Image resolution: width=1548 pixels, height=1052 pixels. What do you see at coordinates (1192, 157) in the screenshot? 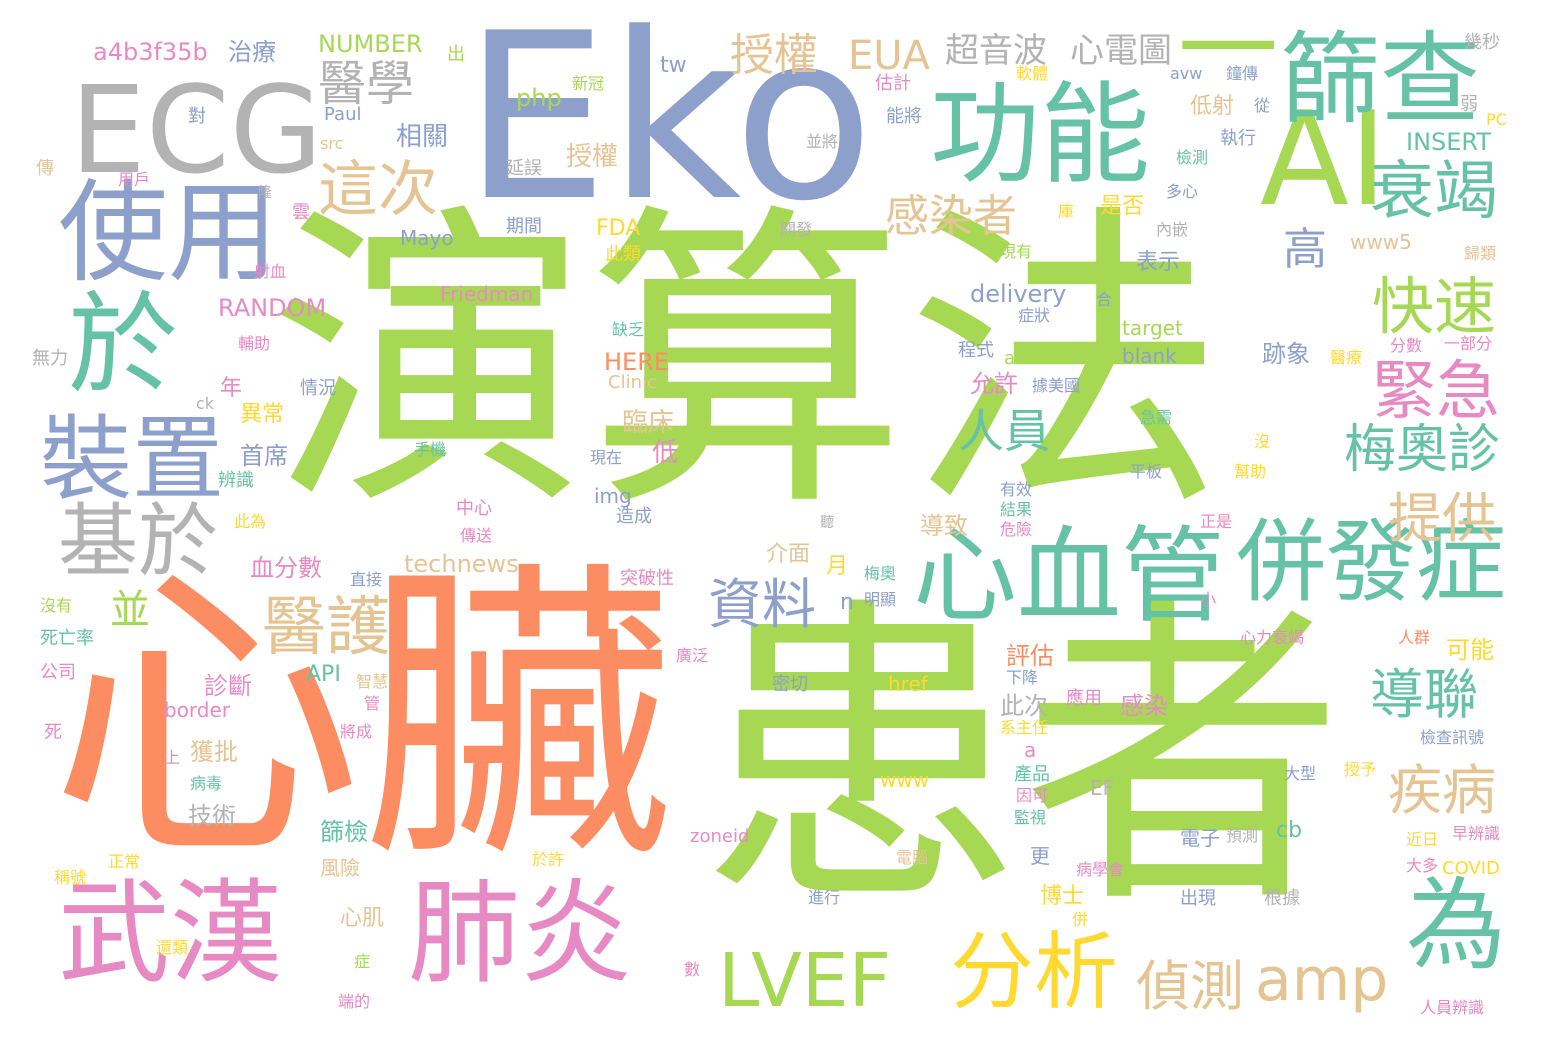
I see `word-jiance: 檢測` at bounding box center [1192, 157].